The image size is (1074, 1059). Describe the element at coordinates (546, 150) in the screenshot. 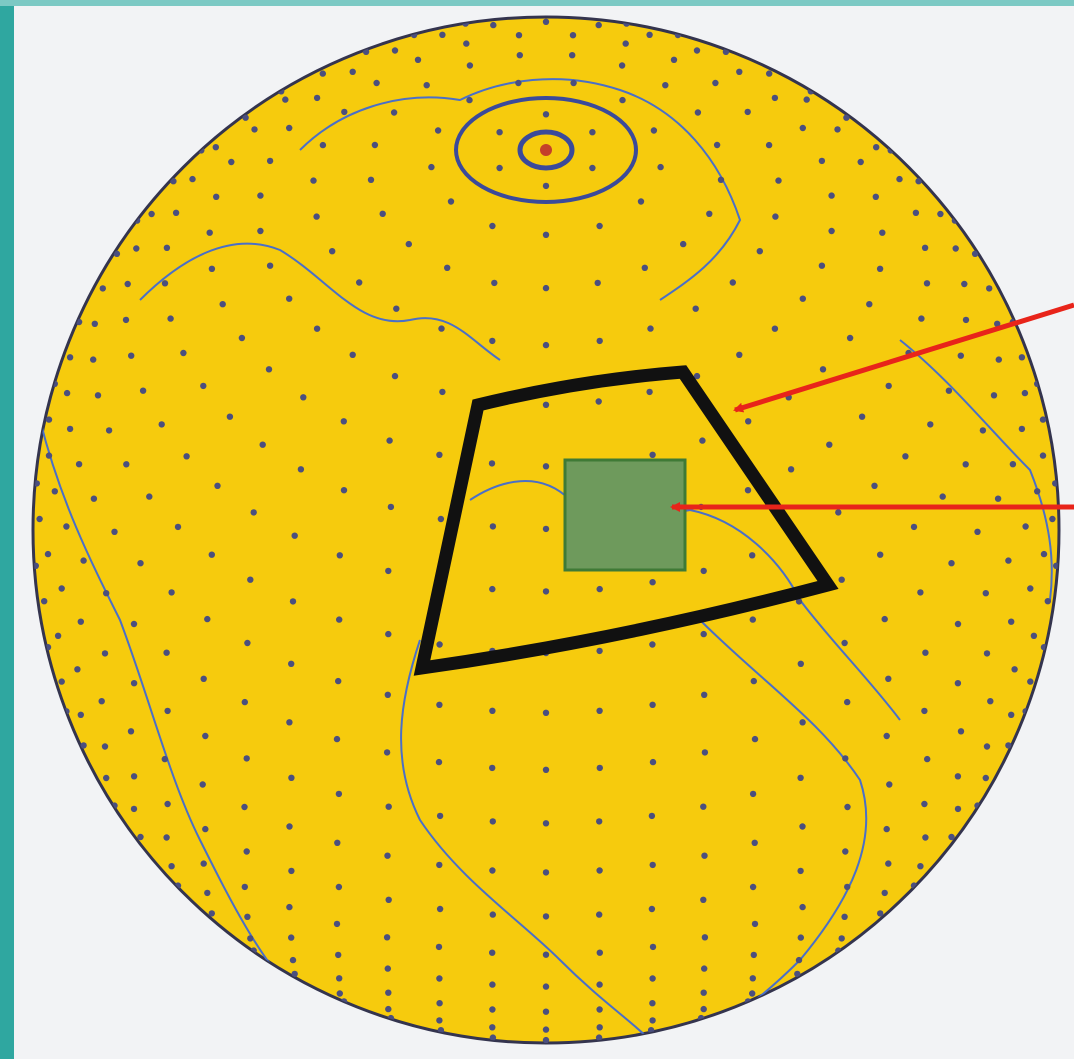

I see `pole-ring` at that location.